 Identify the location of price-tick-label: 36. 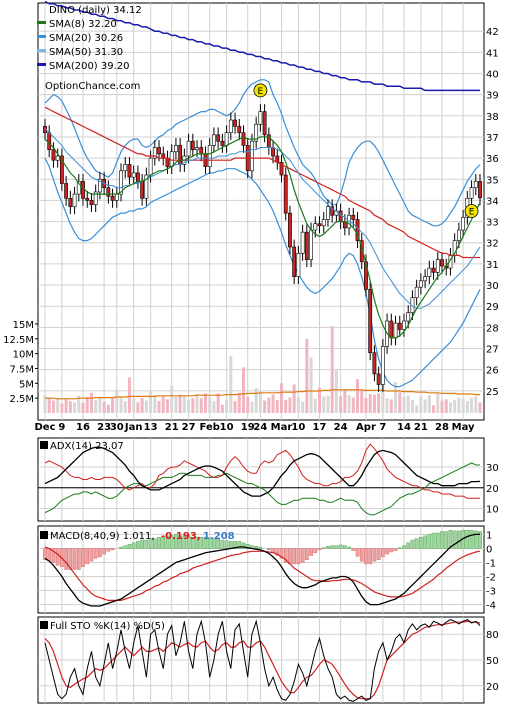
(492, 159).